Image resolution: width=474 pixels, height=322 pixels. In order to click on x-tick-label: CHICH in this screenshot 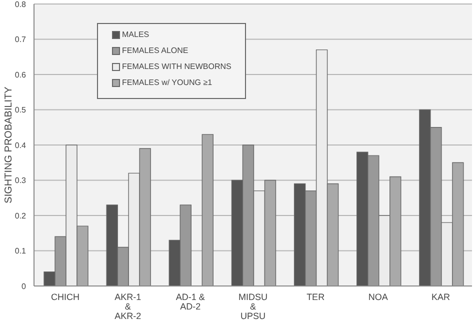, I will do `click(65, 297)`.